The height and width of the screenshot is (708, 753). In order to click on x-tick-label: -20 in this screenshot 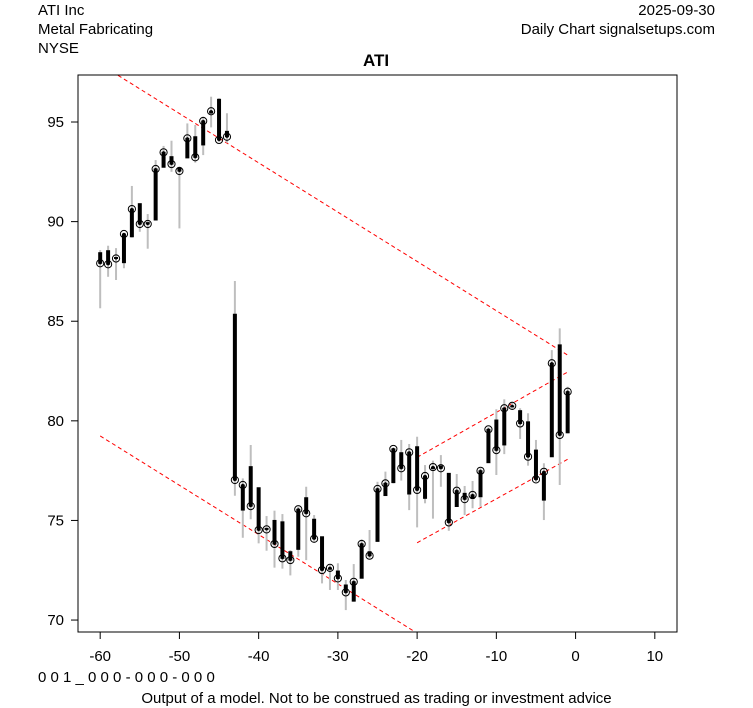, I will do `click(417, 656)`.